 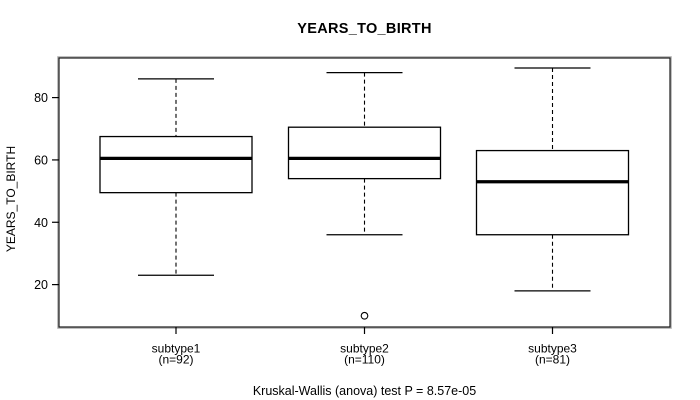 I want to click on y-tick-label: 80, so click(x=41, y=98).